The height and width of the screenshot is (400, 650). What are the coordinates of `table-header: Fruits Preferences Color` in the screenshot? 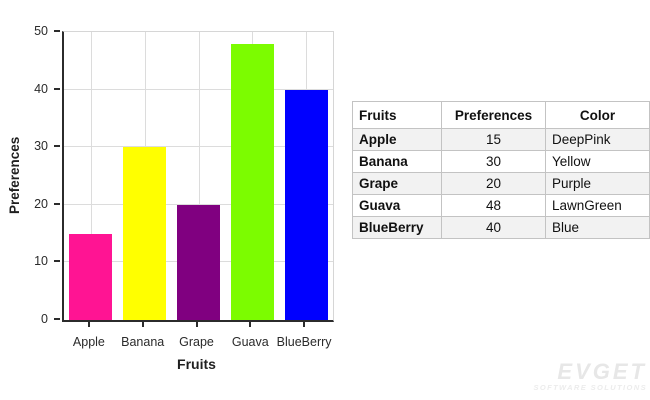 It's located at (501, 115).